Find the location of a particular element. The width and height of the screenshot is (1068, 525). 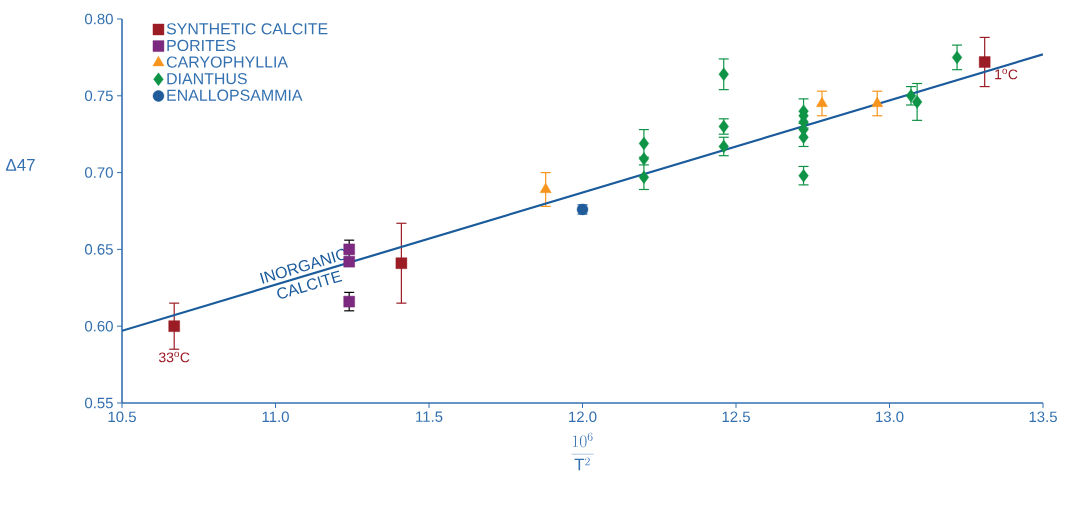

x-tick-label: 13.0 is located at coordinates (890, 417).